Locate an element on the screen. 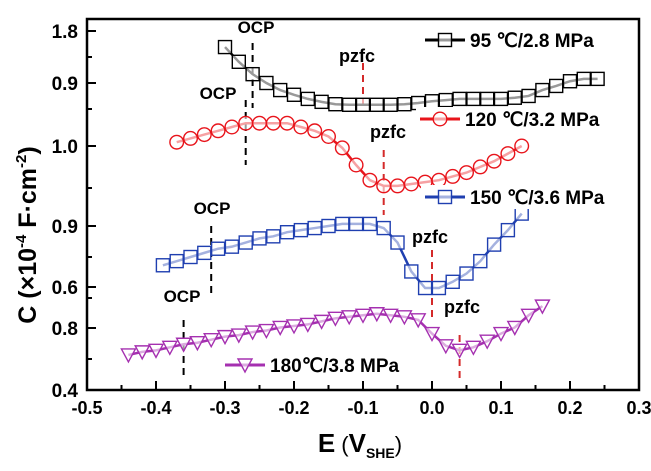 This screenshot has width=651, height=471. x-tick-label: -0.2 is located at coordinates (293, 408).